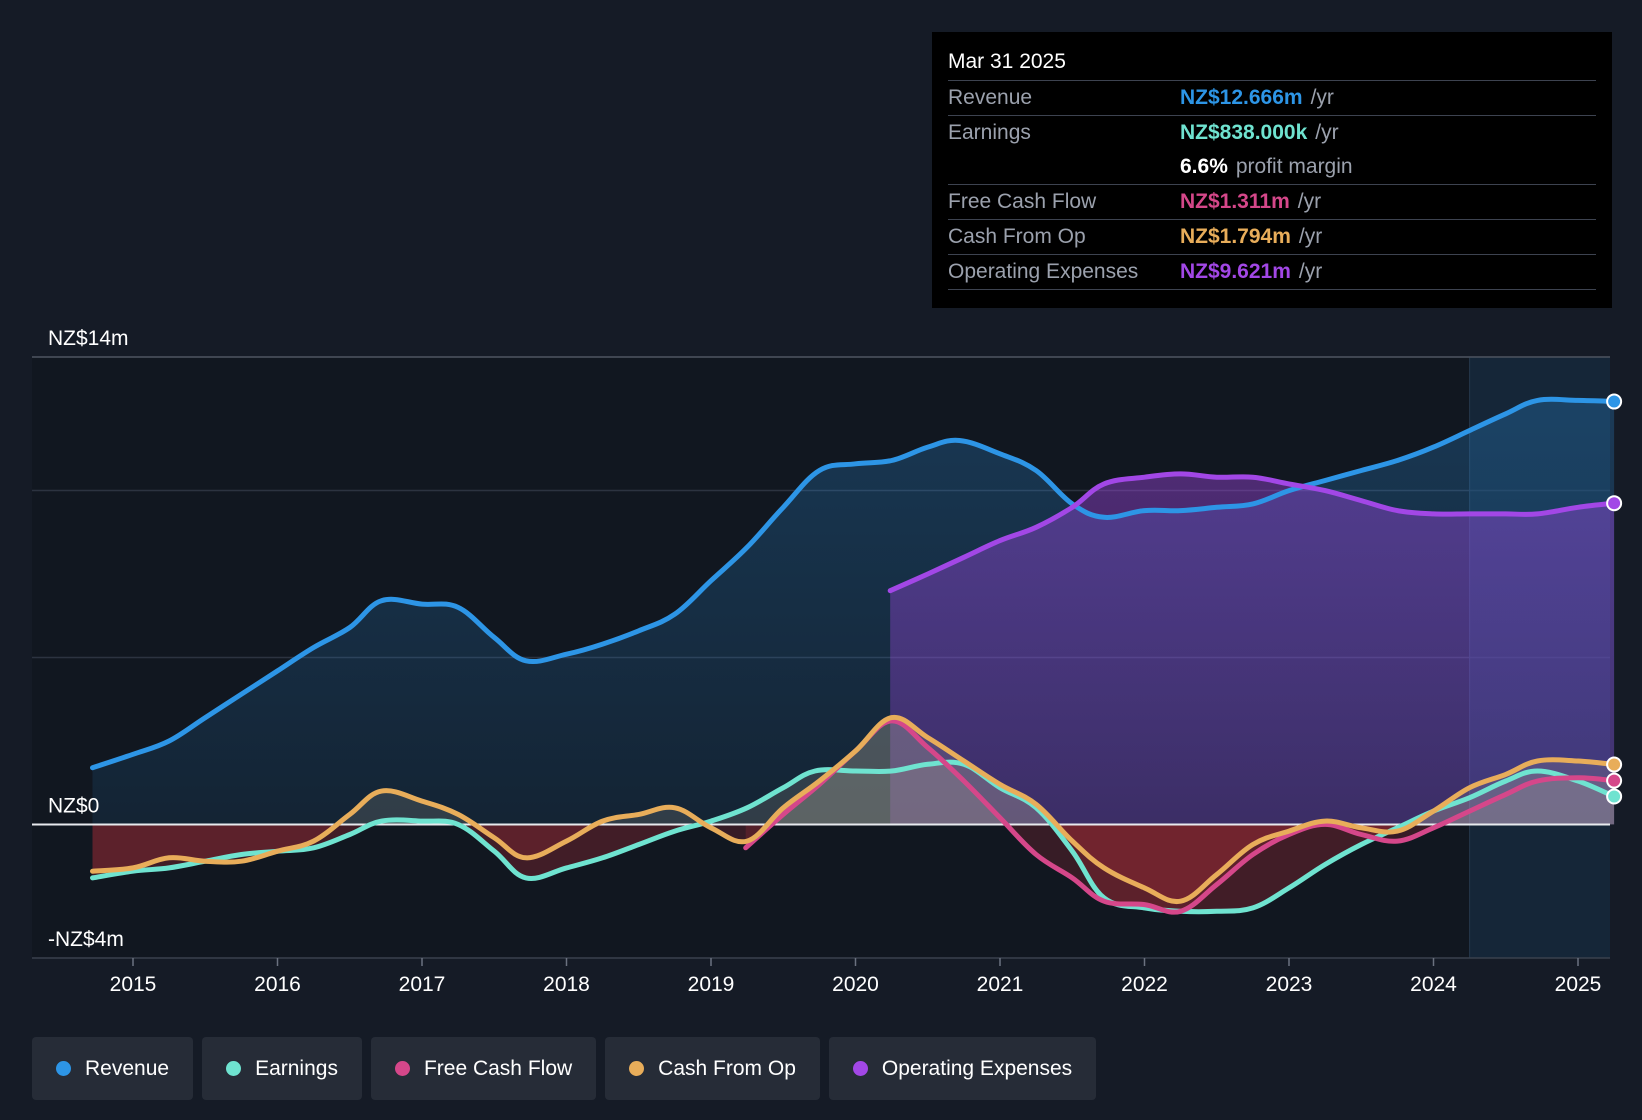 The image size is (1642, 1120). Describe the element at coordinates (1235, 201) in the screenshot. I see `tooltip-value: NZ$1.311m` at that location.